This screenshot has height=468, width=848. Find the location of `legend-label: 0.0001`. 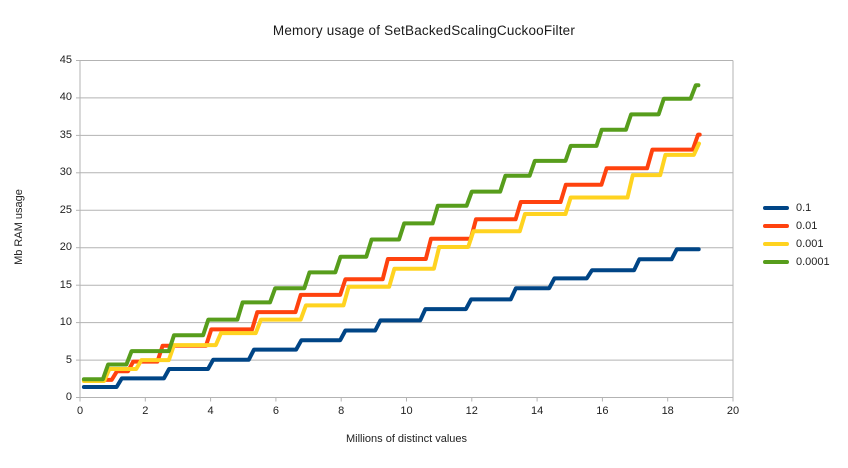

legend-label: 0.0001 is located at coordinates (813, 262).